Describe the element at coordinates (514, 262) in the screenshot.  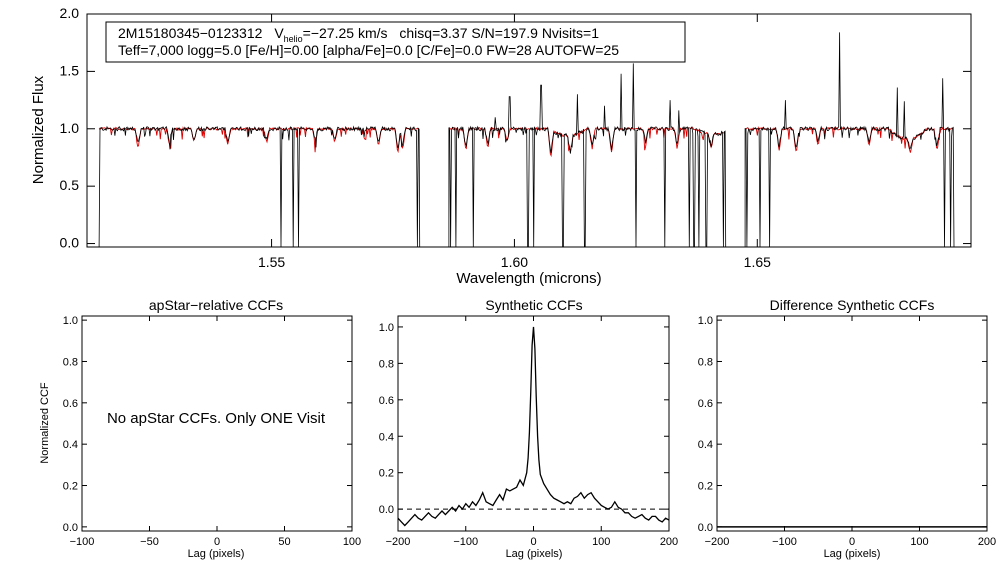
I see `spectrum-xtick-label: 1.60` at that location.